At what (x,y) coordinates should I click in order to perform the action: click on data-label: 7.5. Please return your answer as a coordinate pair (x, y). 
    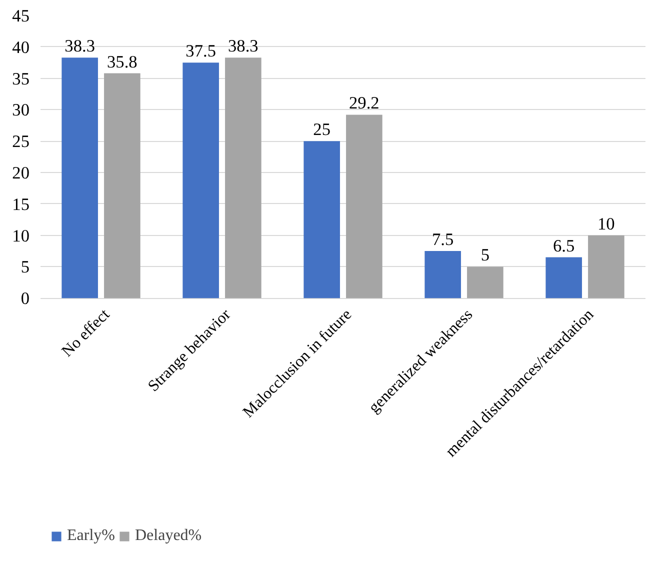
    Looking at the image, I should click on (443, 240).